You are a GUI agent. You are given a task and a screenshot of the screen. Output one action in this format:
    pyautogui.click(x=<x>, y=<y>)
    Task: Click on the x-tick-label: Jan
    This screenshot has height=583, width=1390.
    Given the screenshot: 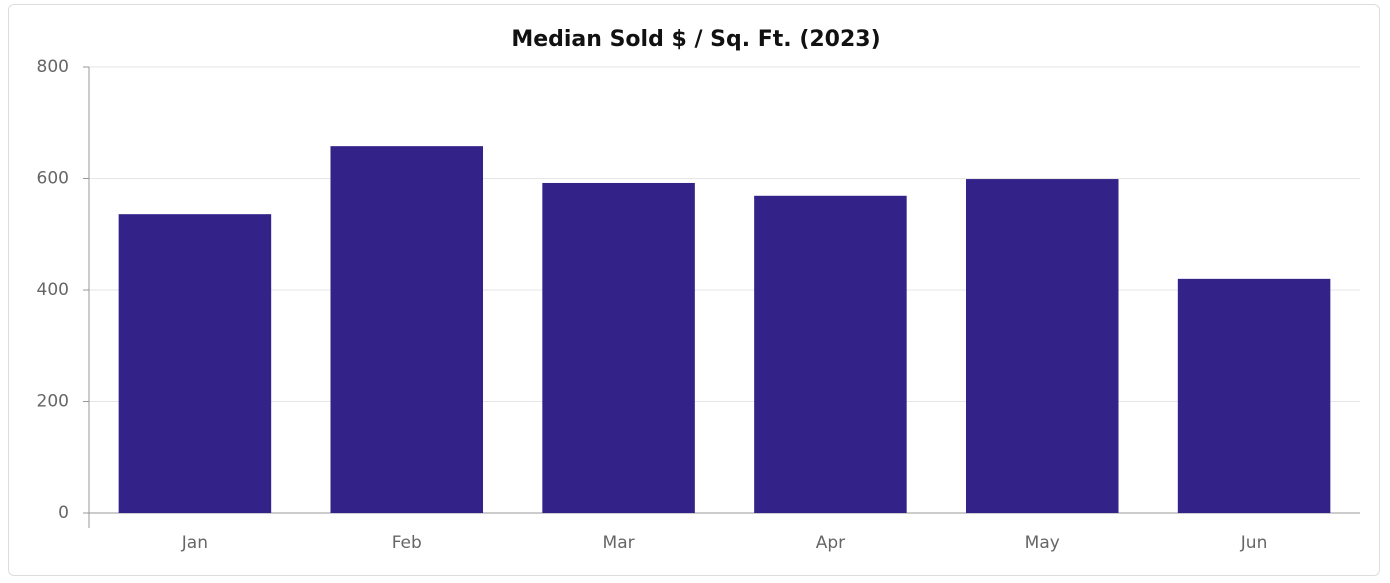 What is the action you would take?
    pyautogui.click(x=194, y=543)
    